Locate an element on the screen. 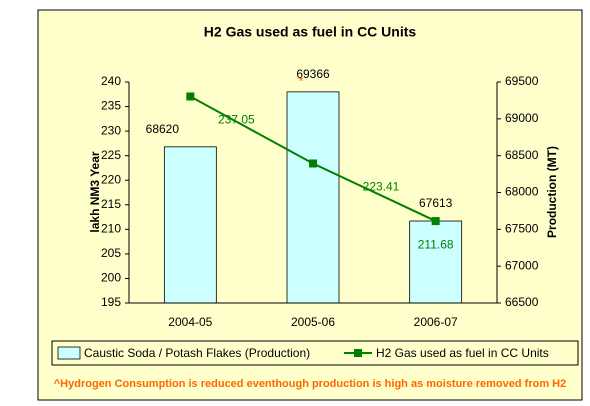  bar-value-label: 68620 is located at coordinates (163, 129).